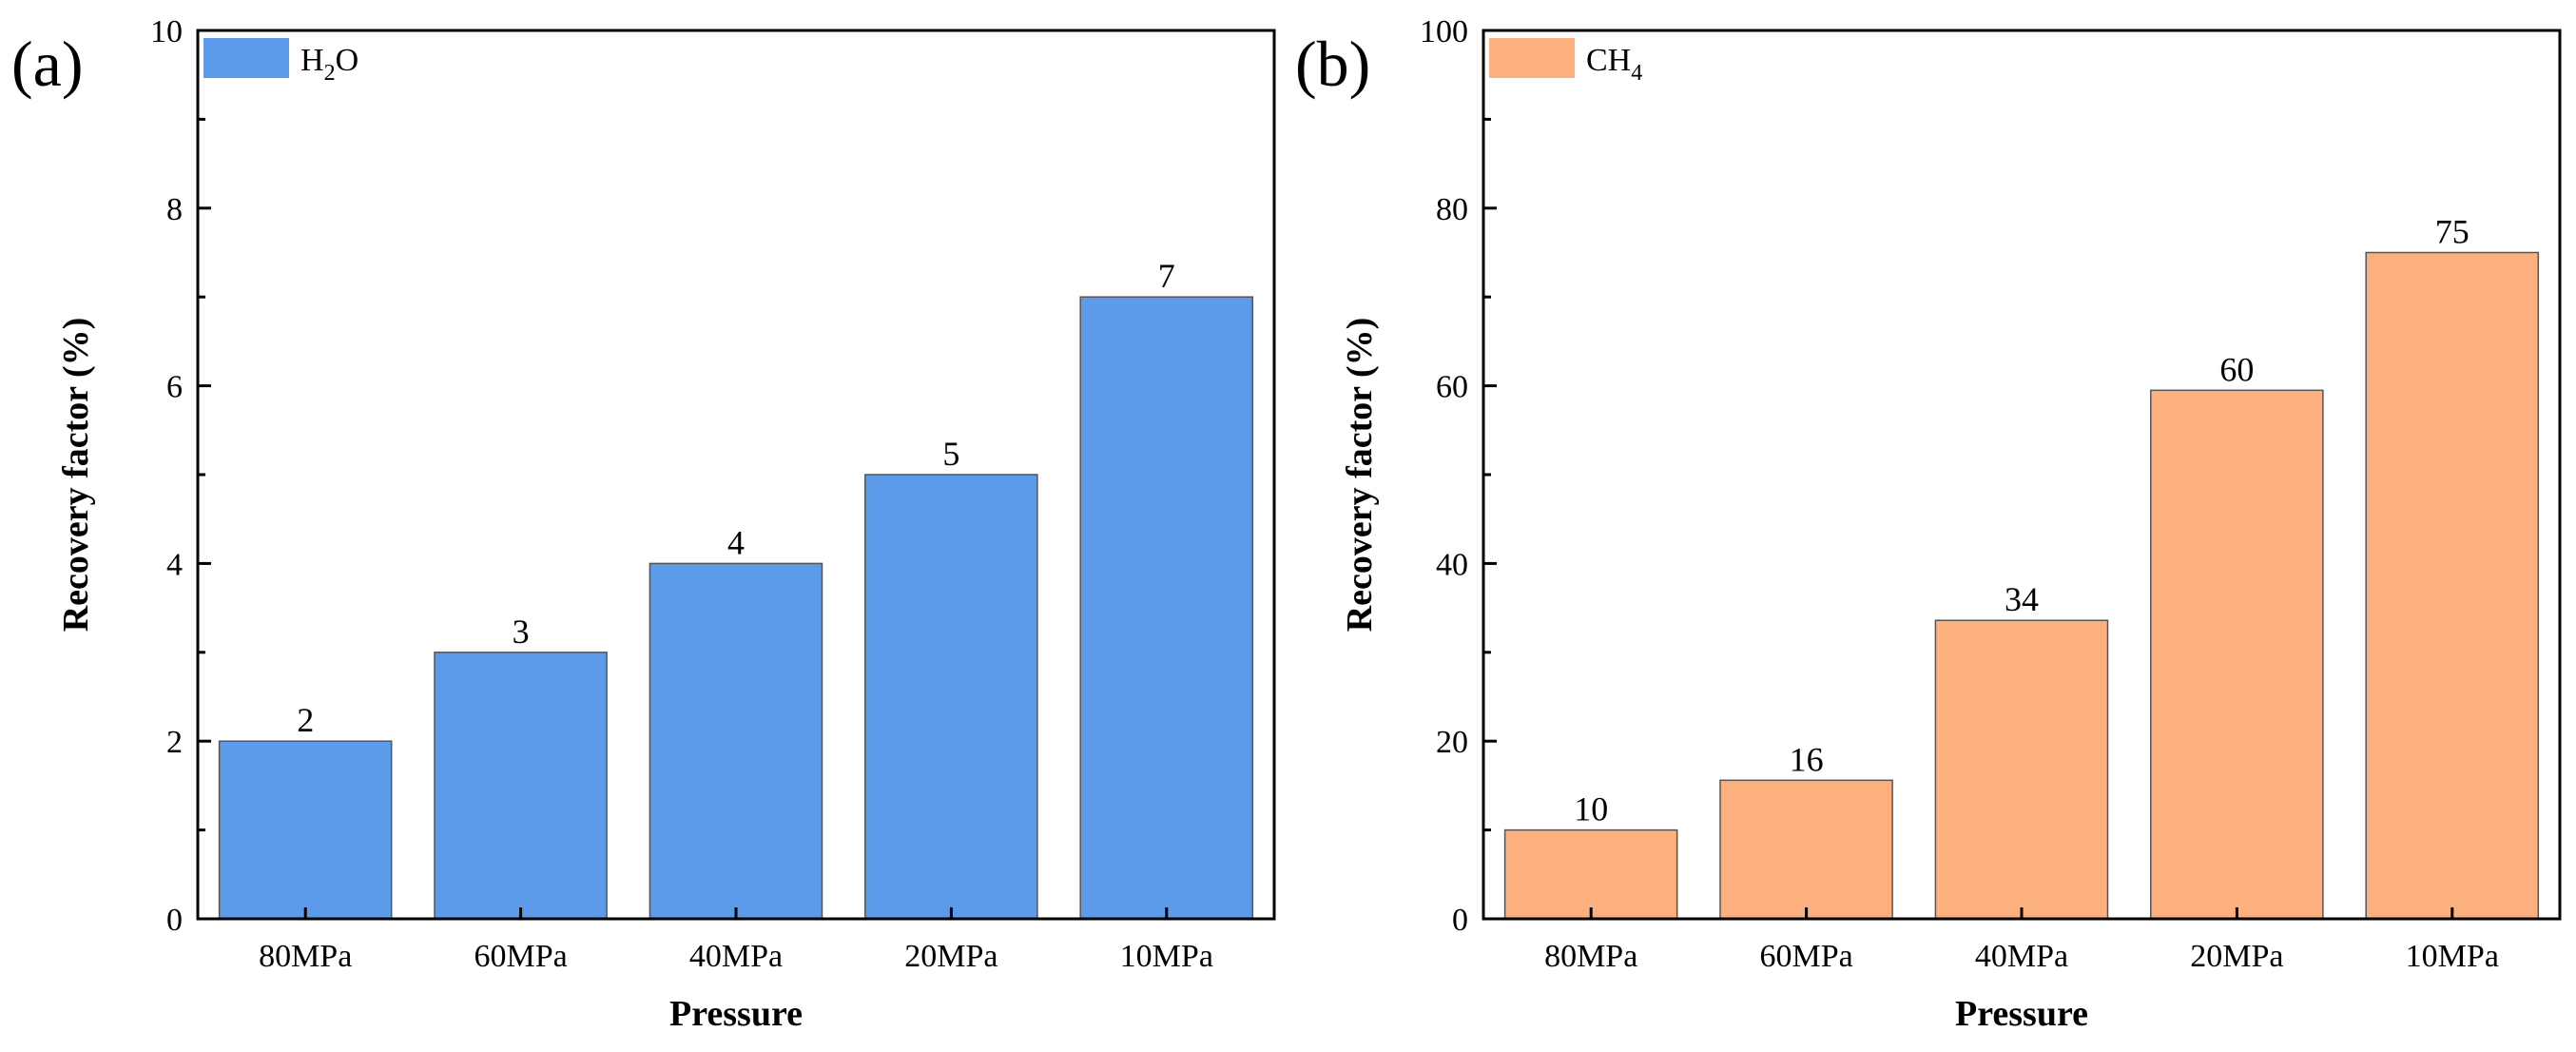 The image size is (2576, 1052). Describe the element at coordinates (1444, 31) in the screenshot. I see `y-tick-label: 100` at that location.